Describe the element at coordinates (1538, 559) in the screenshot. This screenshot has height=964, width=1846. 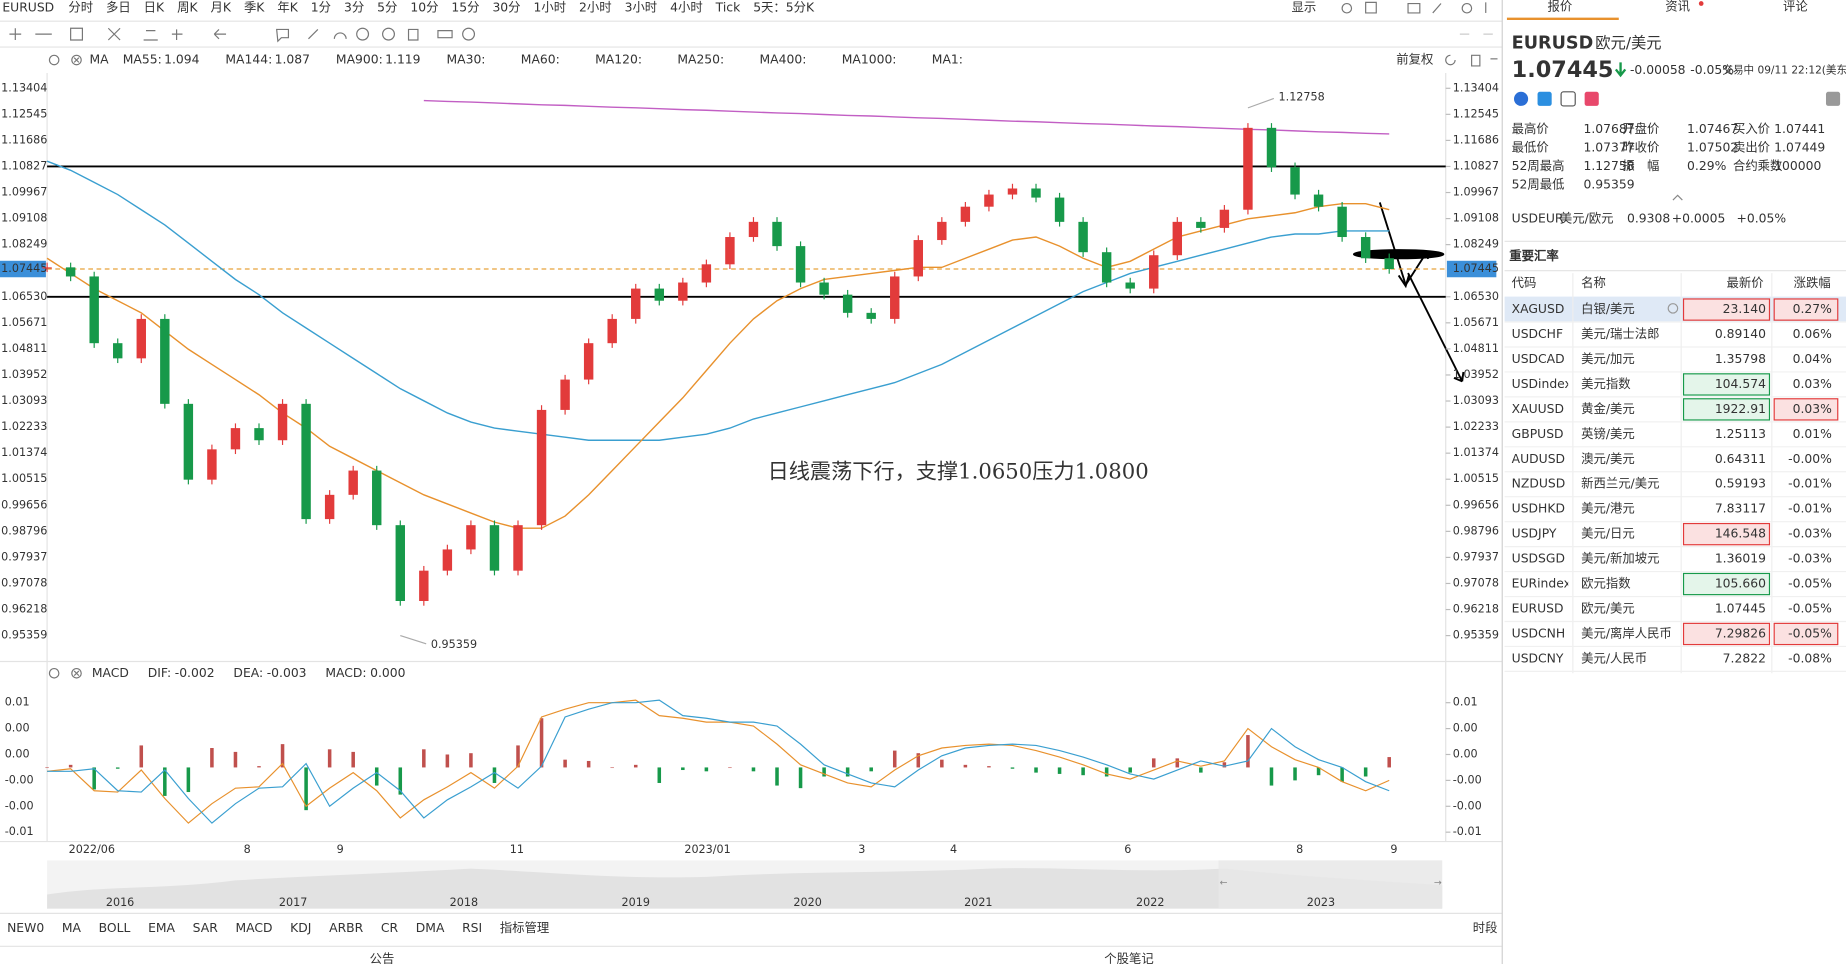
I see `rate-code: USDSGD` at that location.